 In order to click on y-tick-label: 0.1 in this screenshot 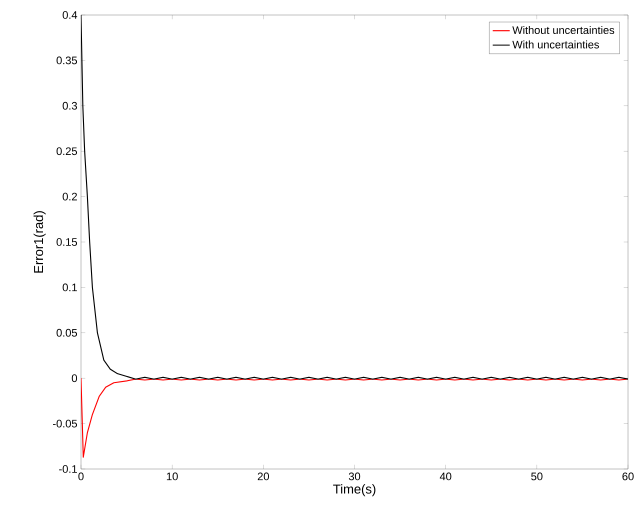, I will do `click(69, 288)`.